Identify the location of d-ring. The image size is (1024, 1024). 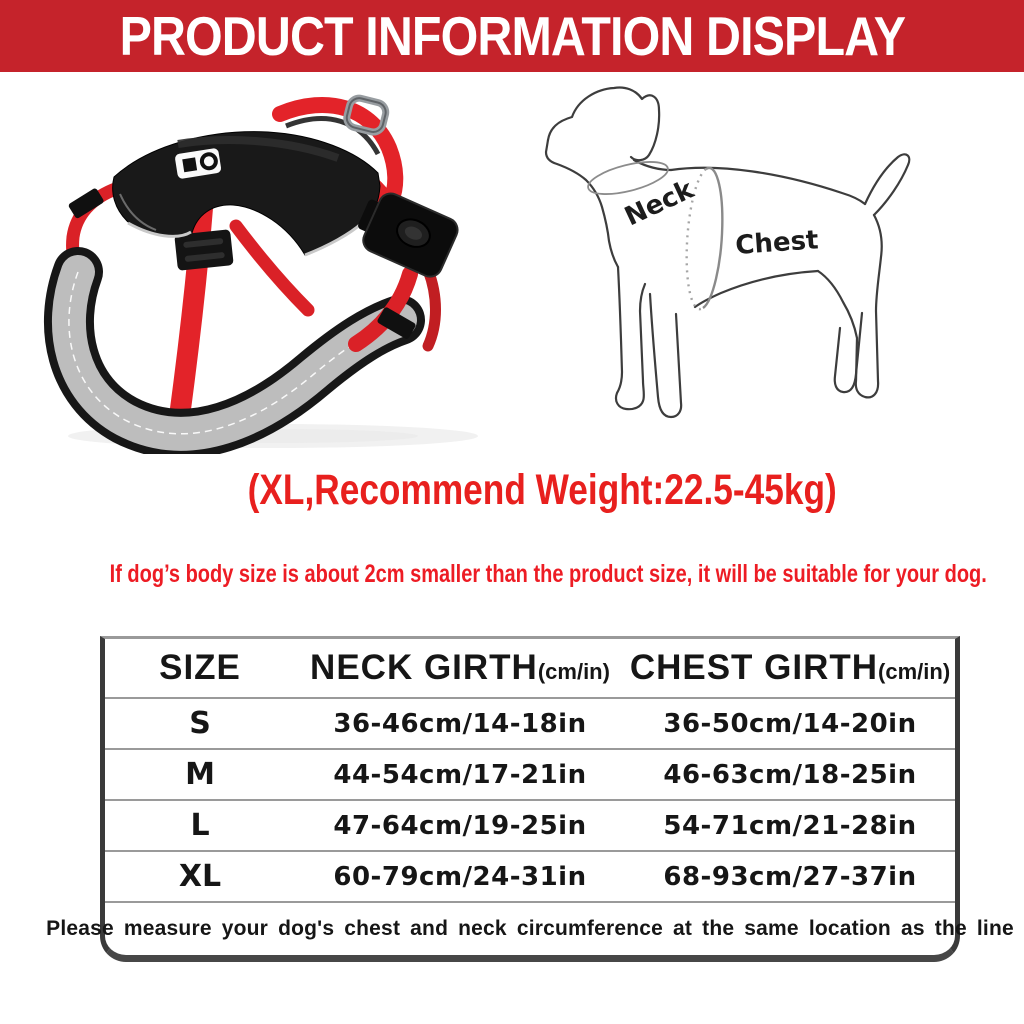
(366, 115).